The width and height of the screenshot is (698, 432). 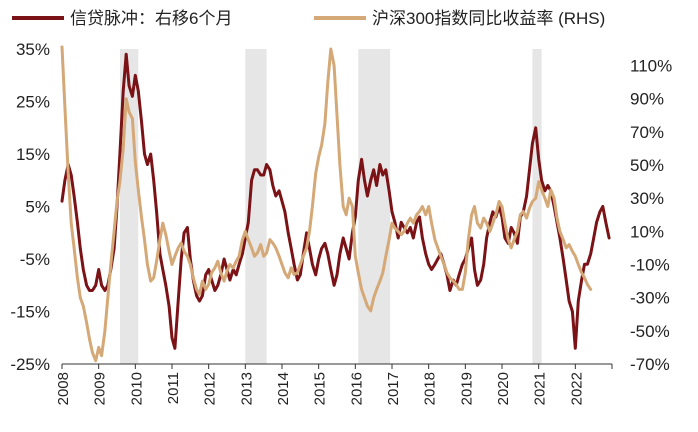 I want to click on y-left-tick-label: 5%, so click(x=37, y=207).